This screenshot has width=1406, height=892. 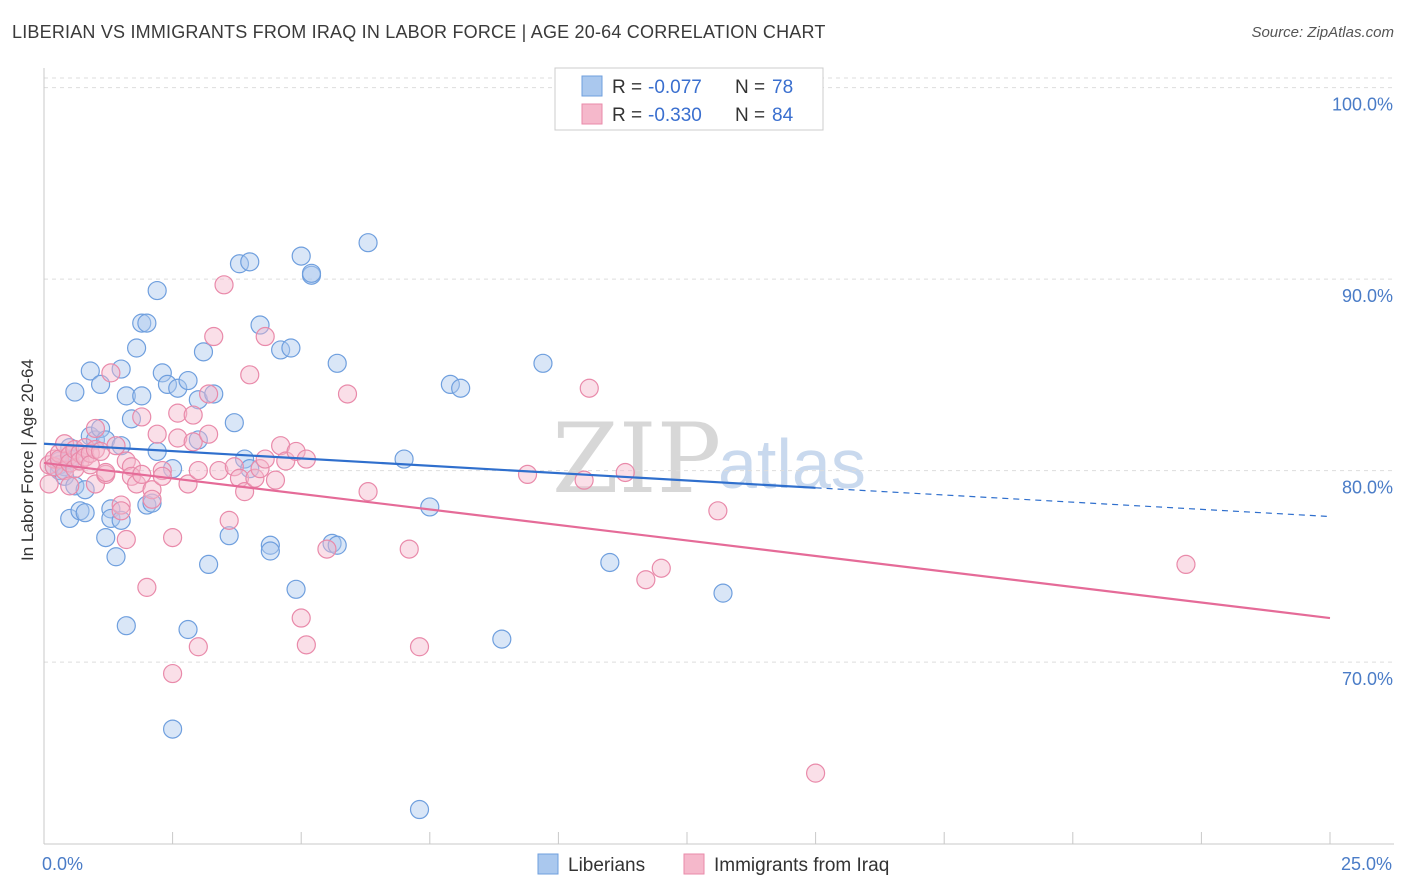 I want to click on x-tick-label: 25.0%, so click(x=1366, y=864).